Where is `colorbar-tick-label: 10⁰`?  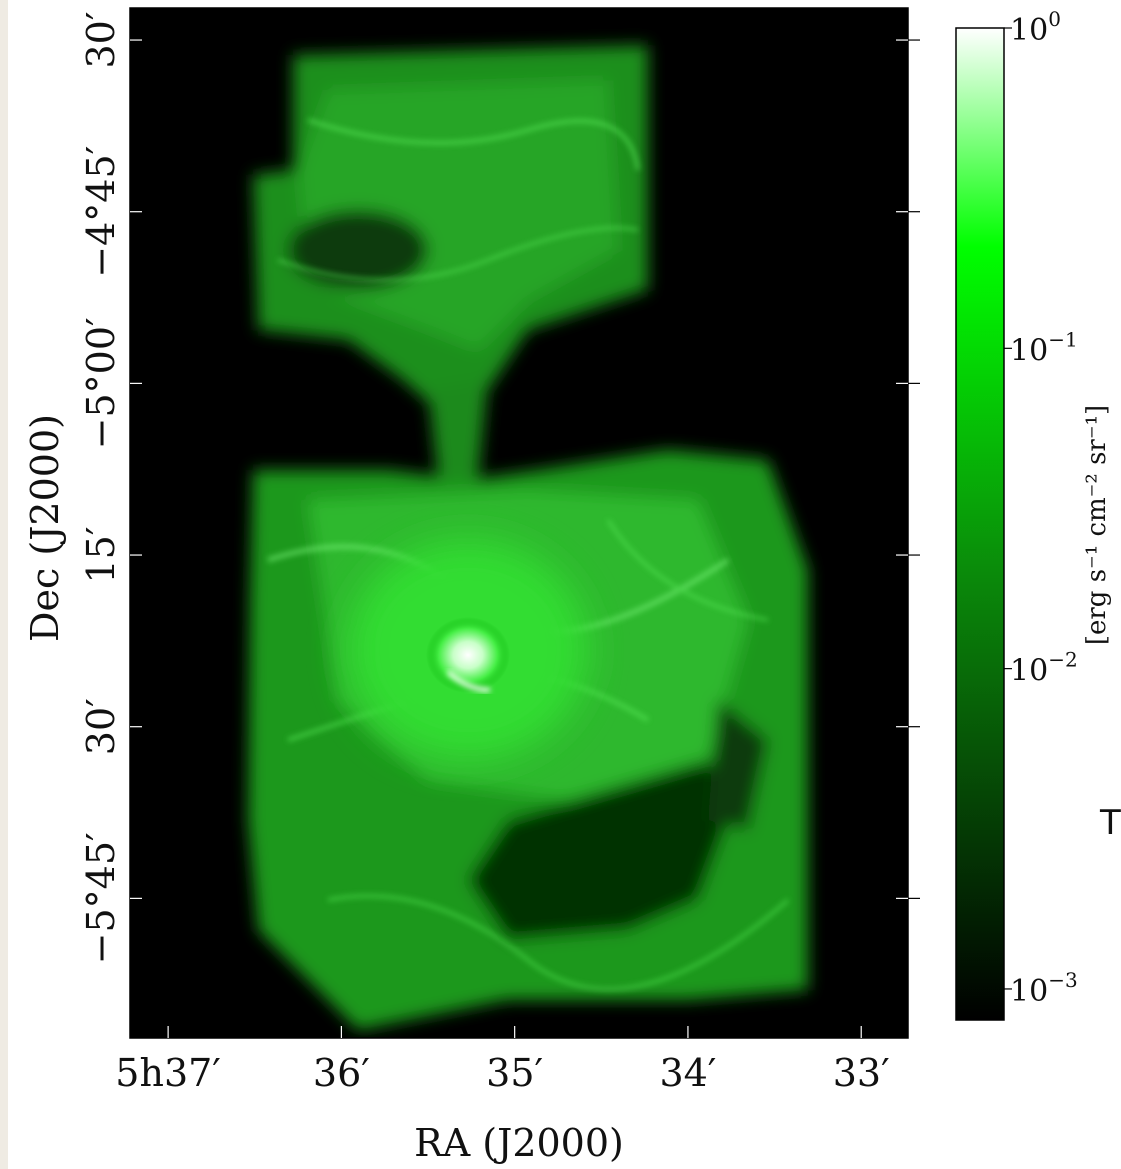
colorbar-tick-label: 10⁰ is located at coordinates (1035, 27).